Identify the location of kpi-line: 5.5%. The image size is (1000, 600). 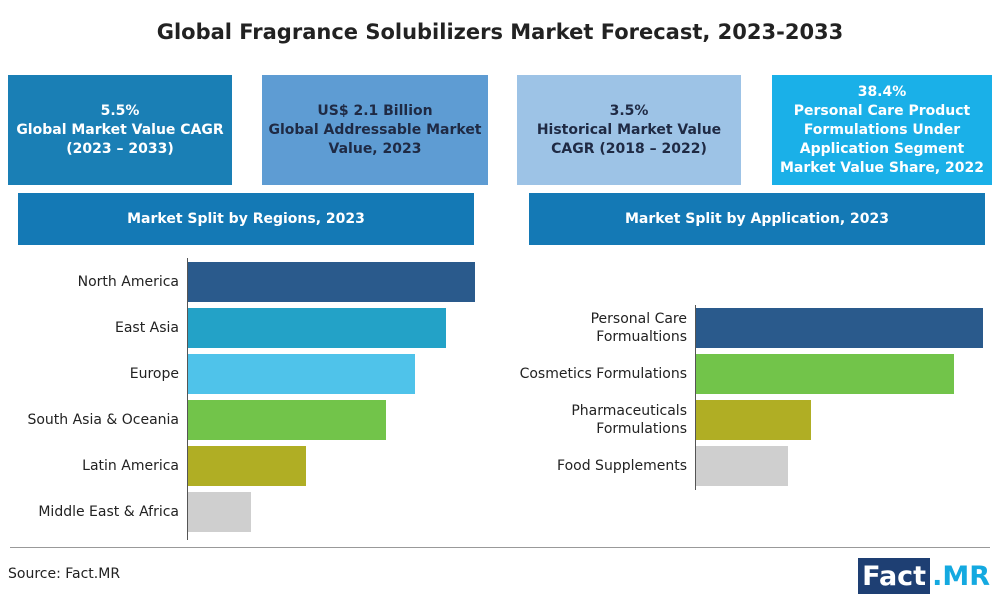
(120, 110).